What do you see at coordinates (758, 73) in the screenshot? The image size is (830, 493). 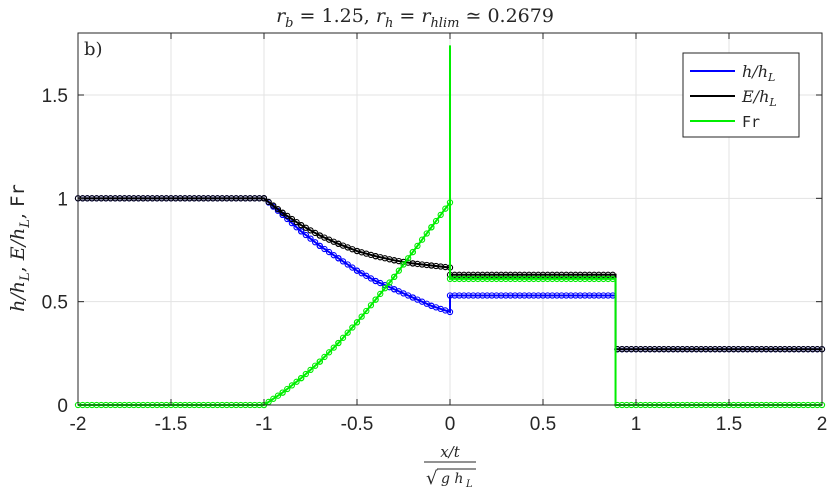 I see `svg-text: h/hL` at bounding box center [758, 73].